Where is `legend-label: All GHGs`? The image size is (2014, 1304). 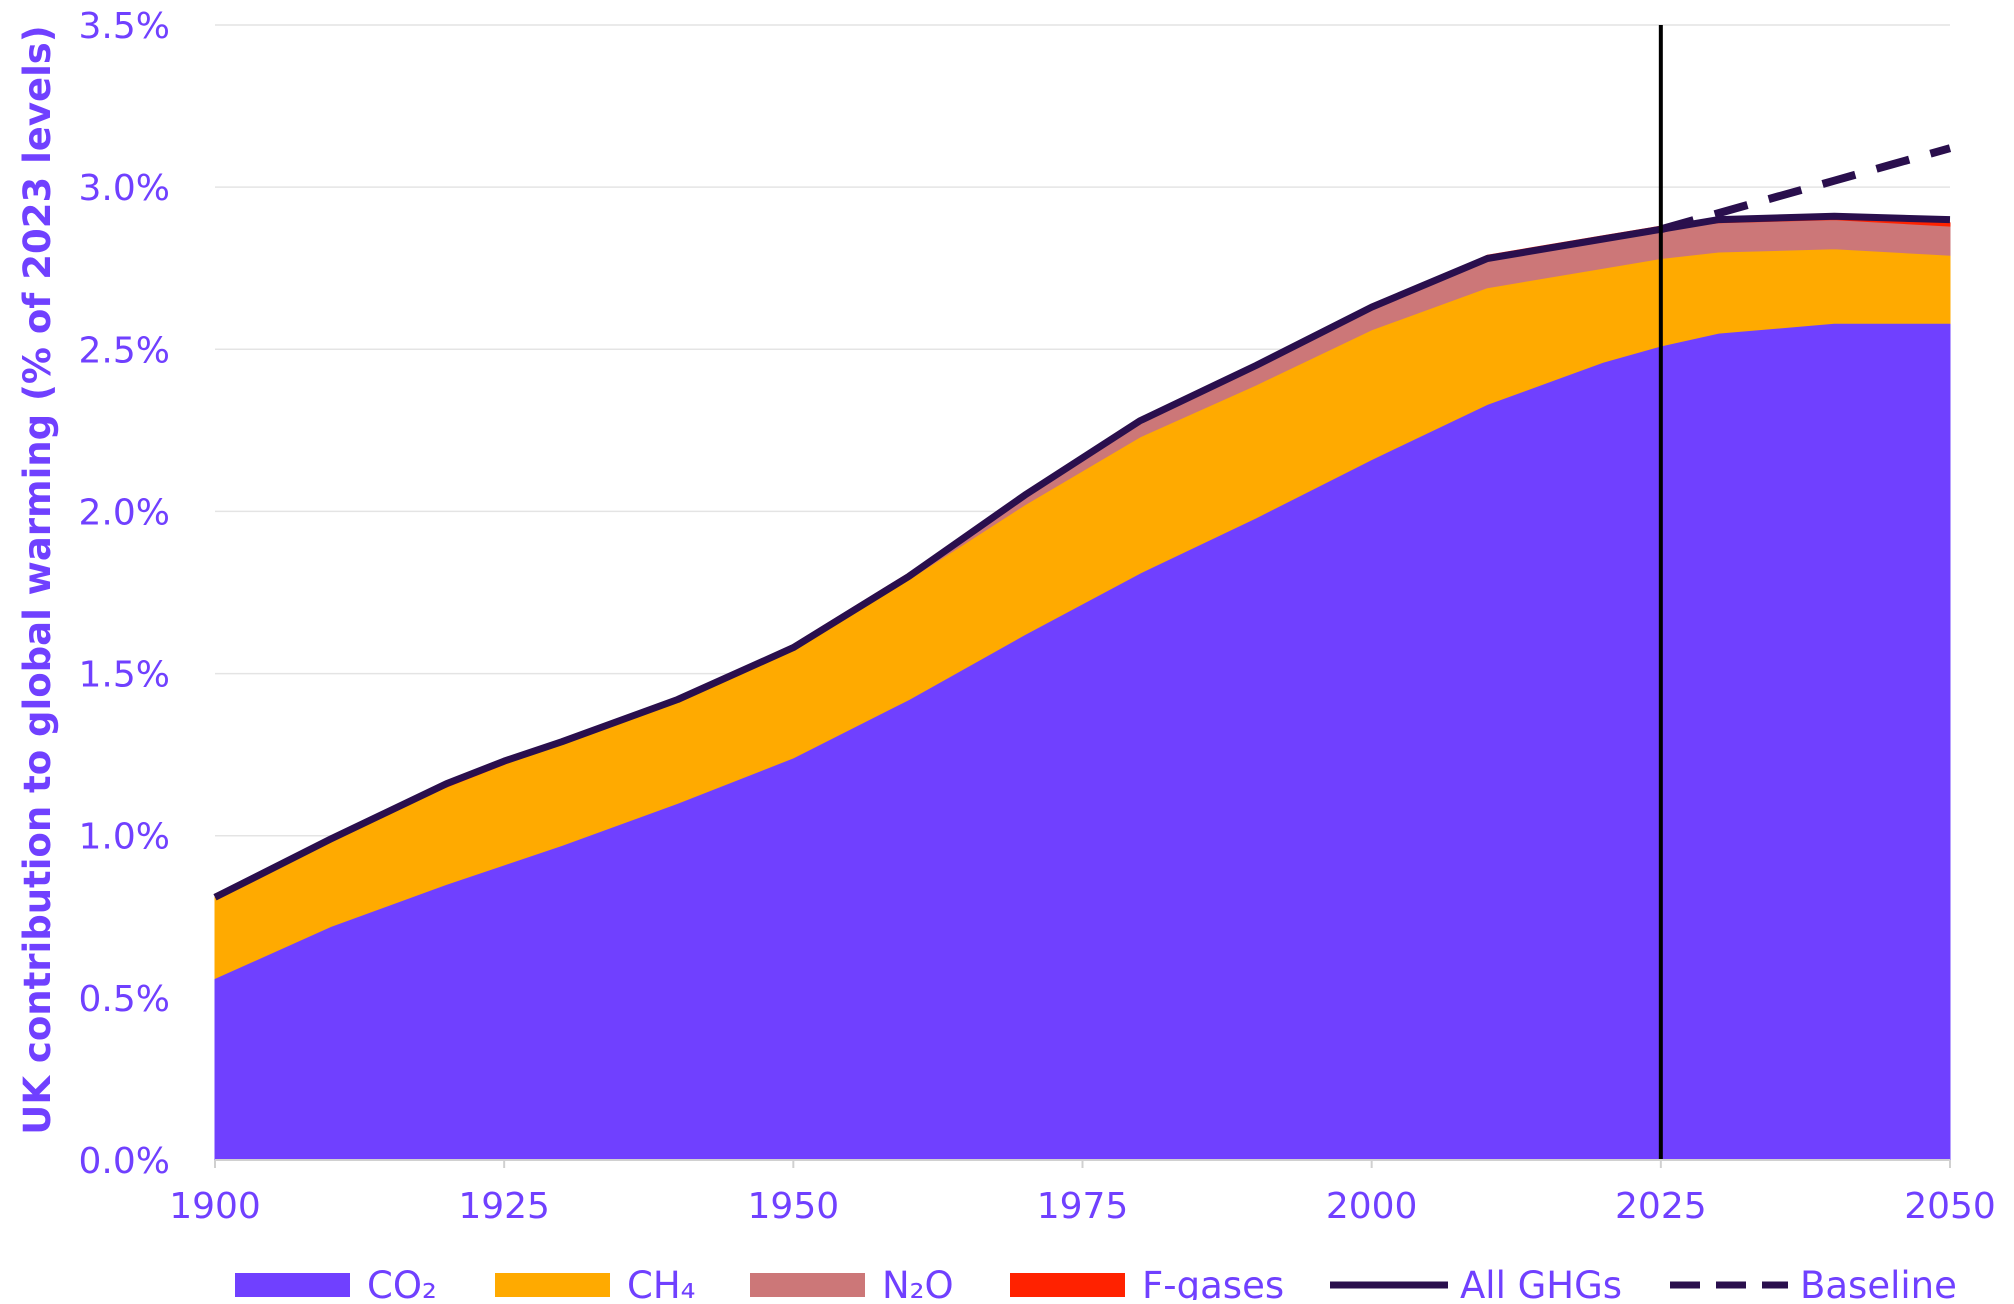 legend-label: All GHGs is located at coordinates (1541, 1282).